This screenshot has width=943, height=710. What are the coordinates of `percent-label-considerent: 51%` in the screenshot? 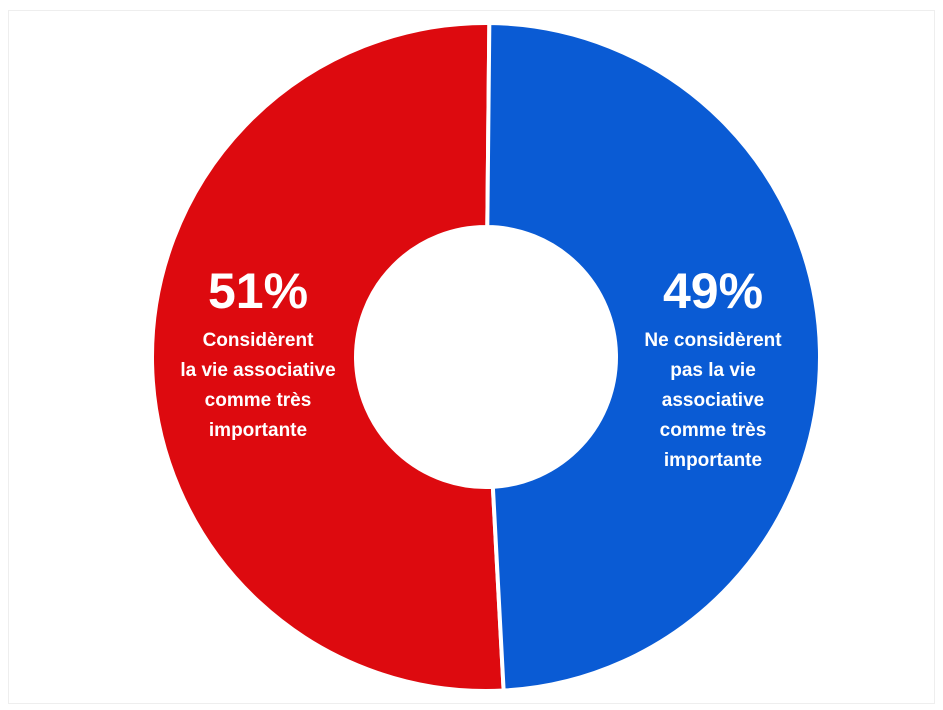 It's located at (258, 291).